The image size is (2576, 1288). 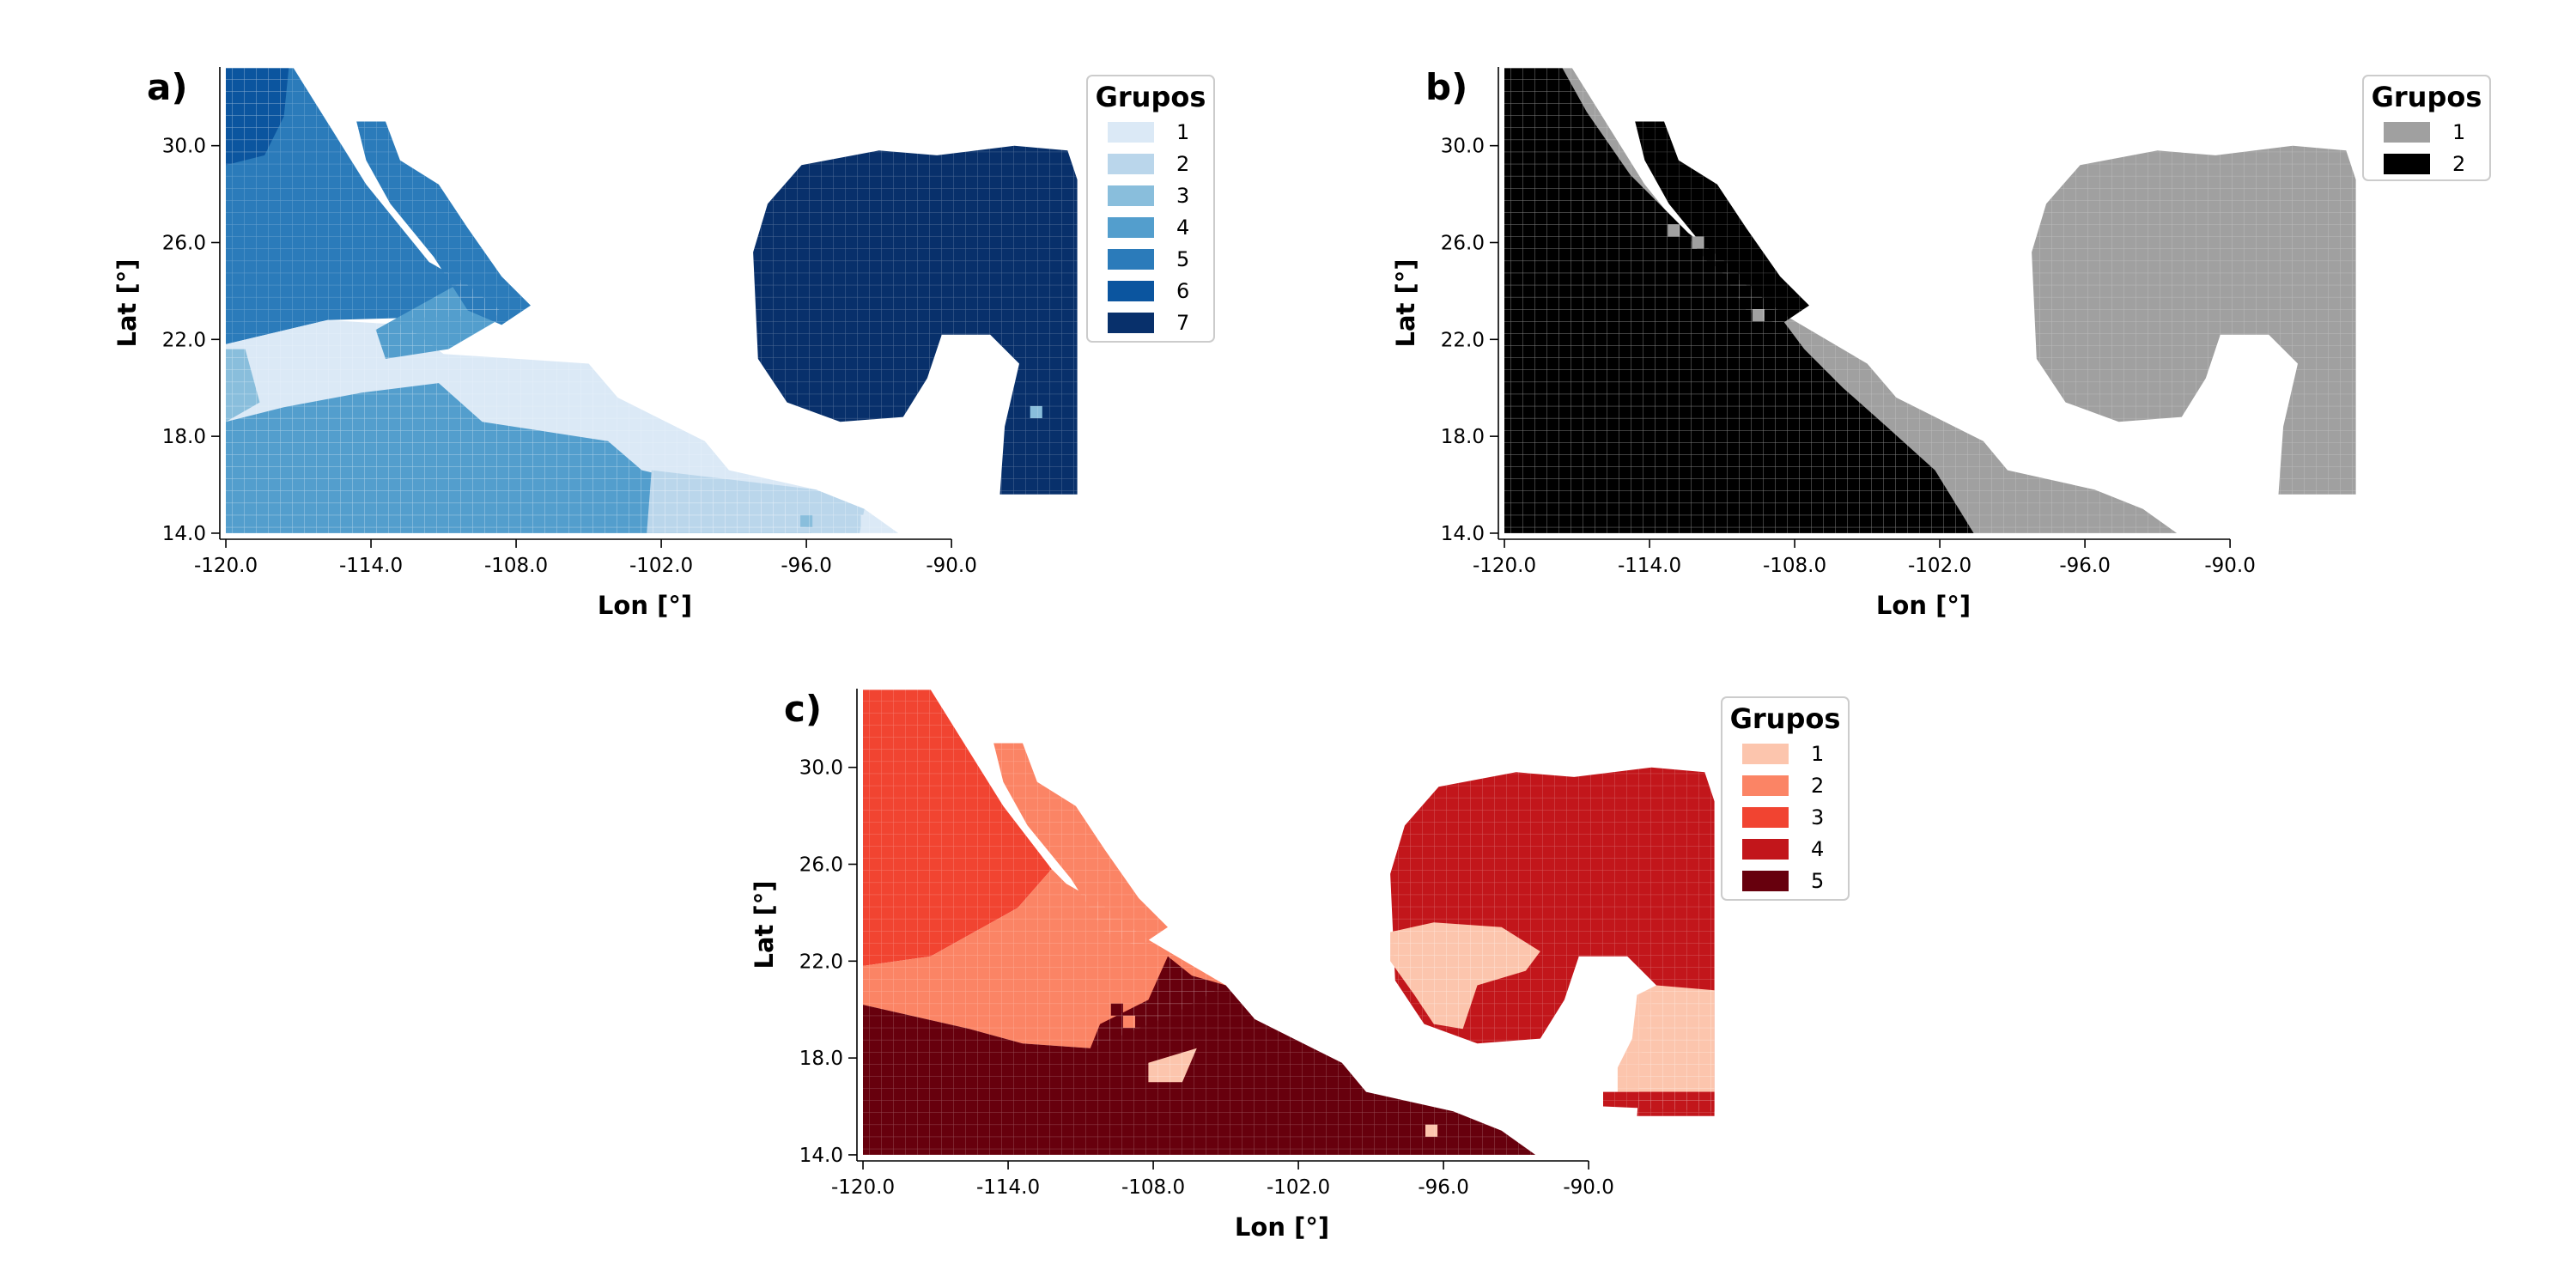 I want to click on legend-entries-c: 1 2 3 4 5, so click(x=1783, y=817).